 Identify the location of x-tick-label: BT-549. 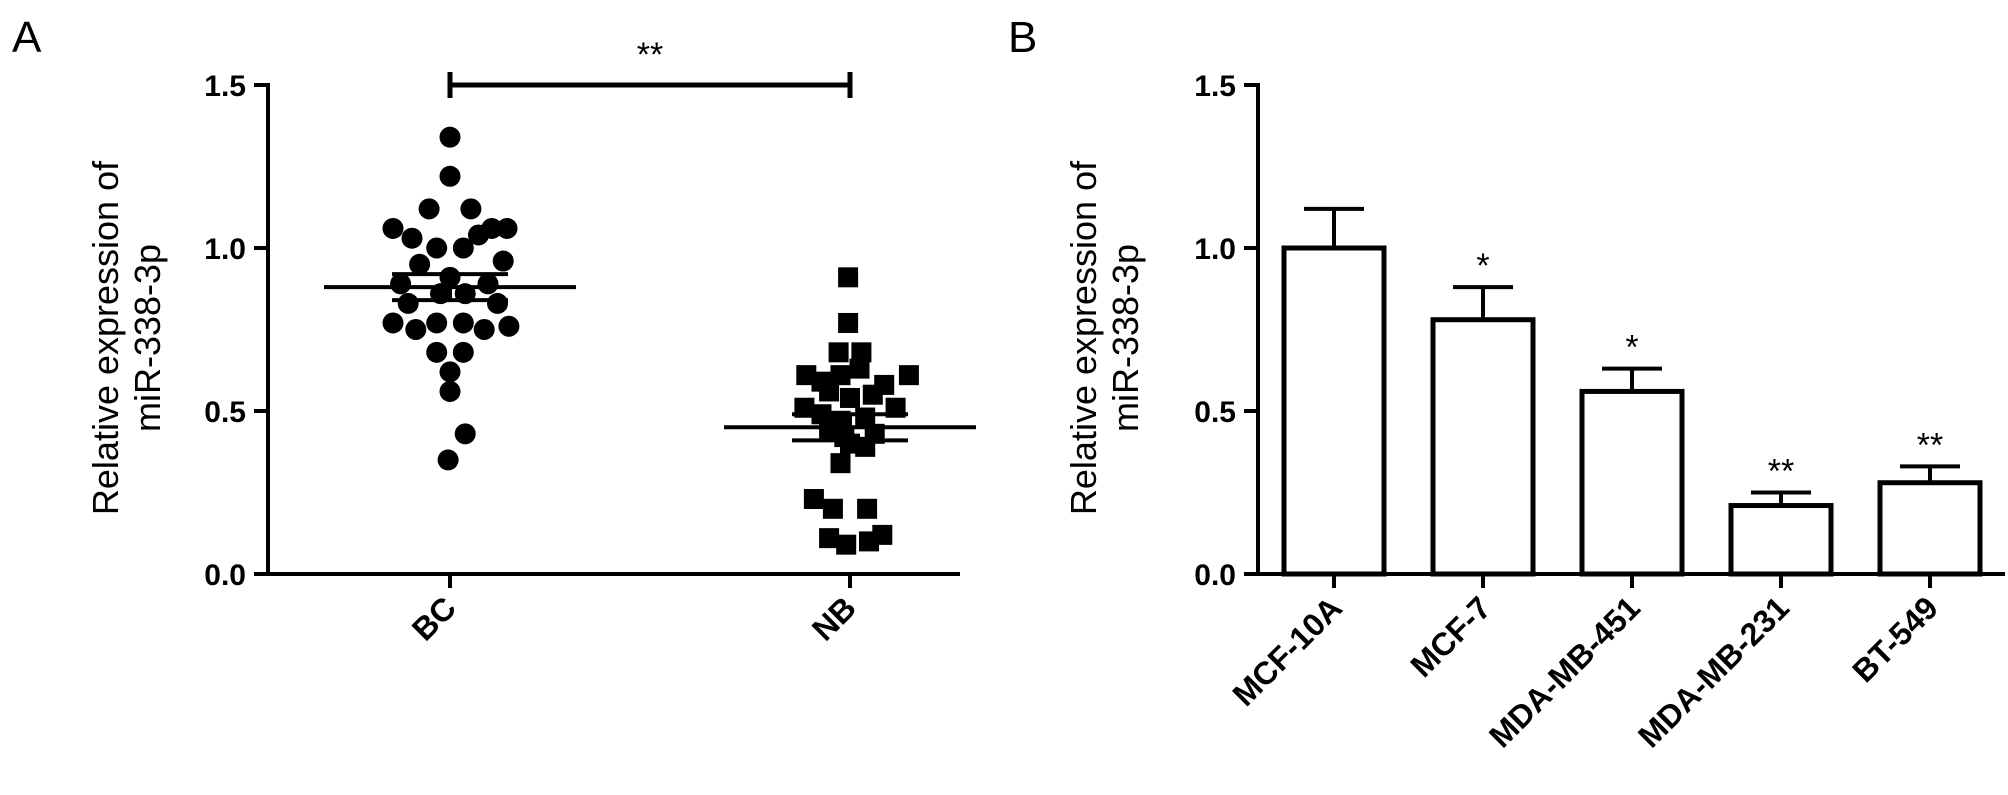
(1895, 639).